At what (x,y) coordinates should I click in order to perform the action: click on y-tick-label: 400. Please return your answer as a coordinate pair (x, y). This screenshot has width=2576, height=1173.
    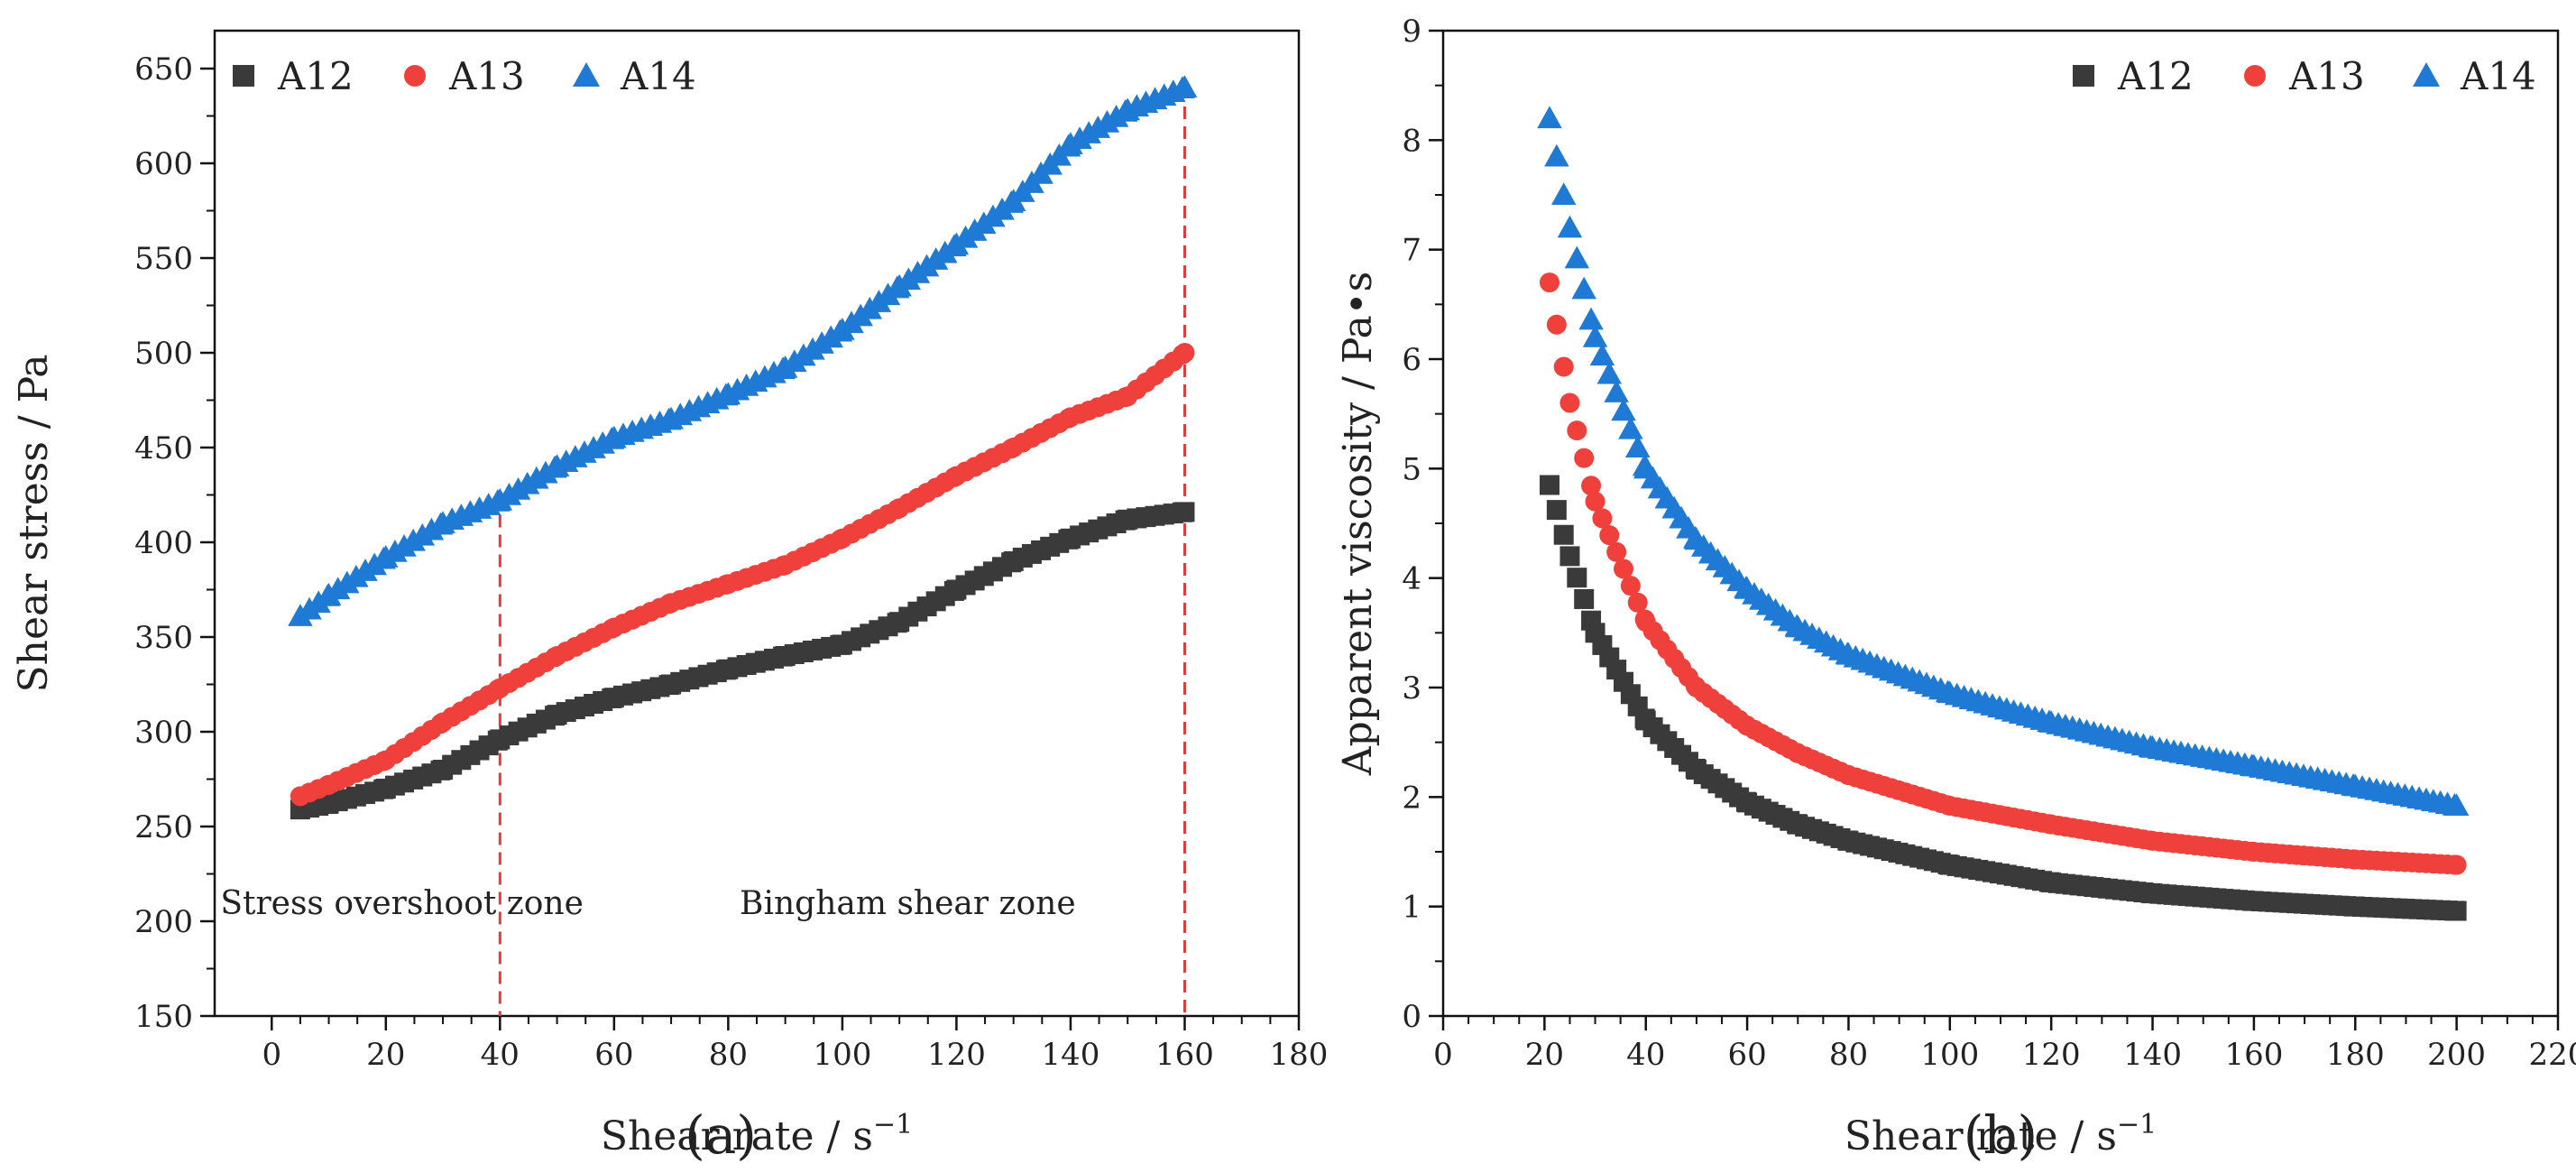
    Looking at the image, I should click on (163, 543).